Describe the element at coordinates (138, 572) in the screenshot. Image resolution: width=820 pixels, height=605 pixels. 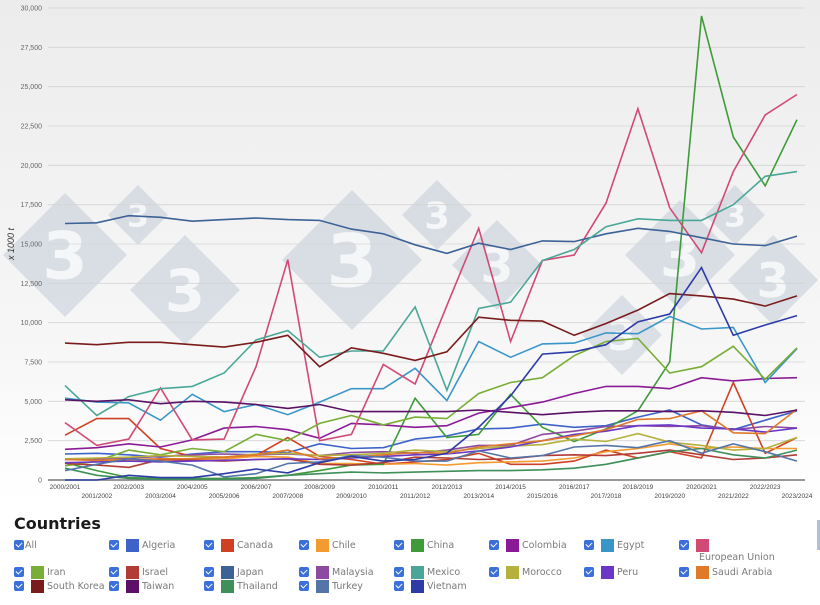
I see `legend-item-israel: Israel` at that location.